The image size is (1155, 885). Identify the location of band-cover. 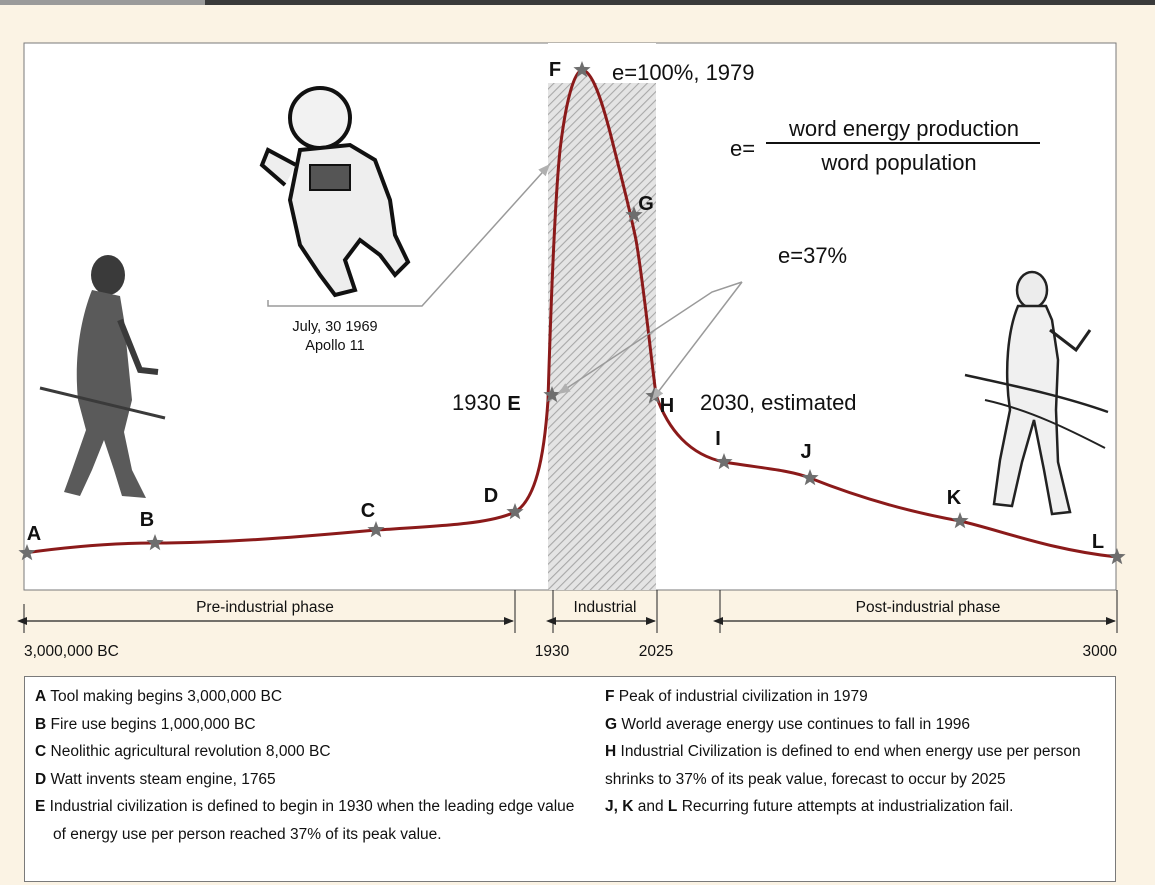
(602, 63).